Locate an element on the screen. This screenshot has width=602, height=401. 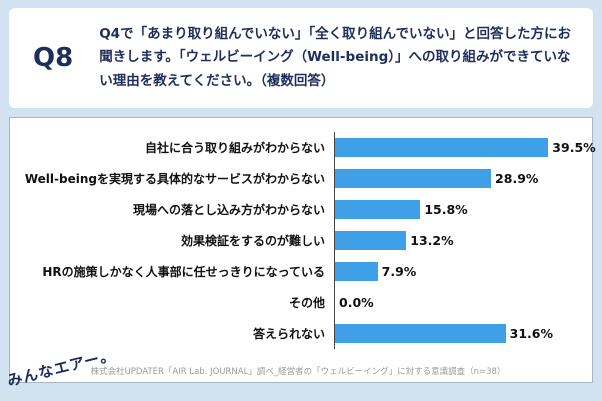
chart-row: 現場への落とし込み方がわからない 15.8% is located at coordinates (297, 209).